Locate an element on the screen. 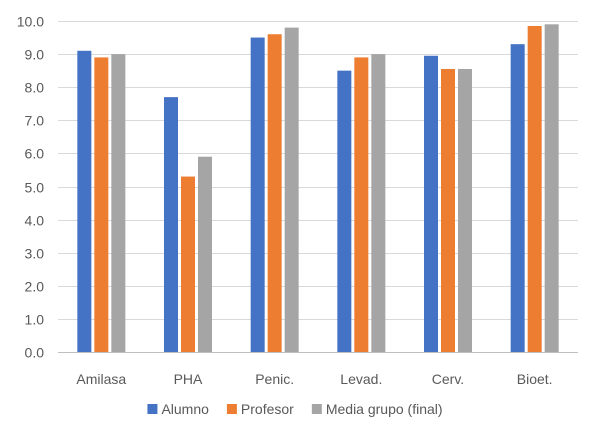 The height and width of the screenshot is (427, 590). bar-profesor-levad is located at coordinates (361, 204).